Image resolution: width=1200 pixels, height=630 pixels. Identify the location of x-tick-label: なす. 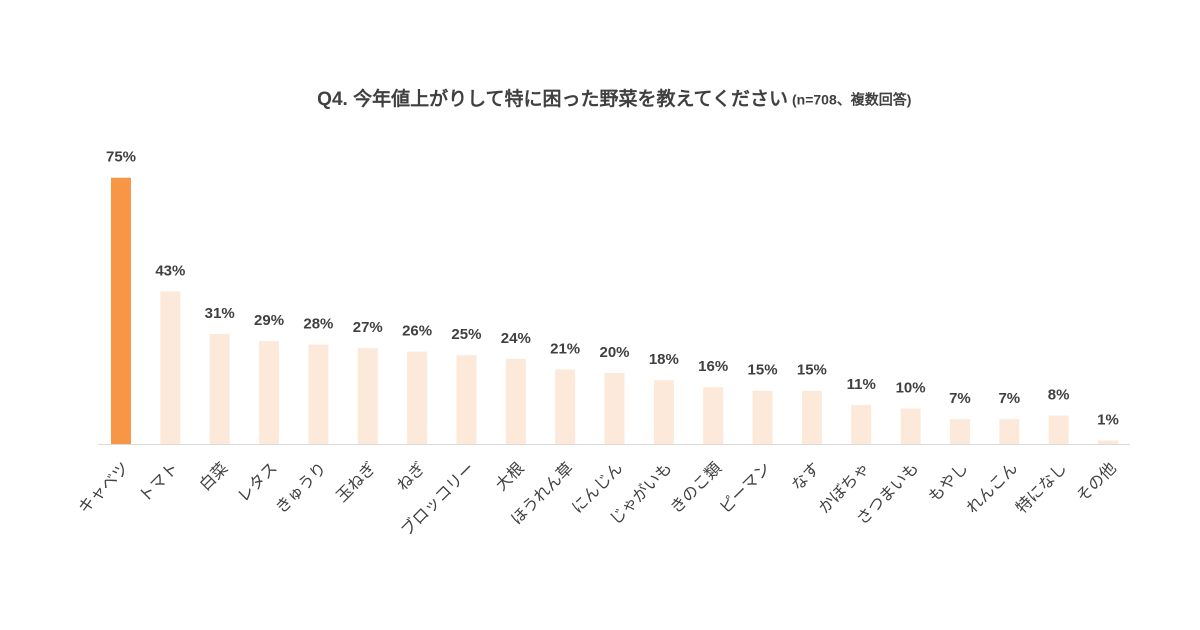
(805, 476).